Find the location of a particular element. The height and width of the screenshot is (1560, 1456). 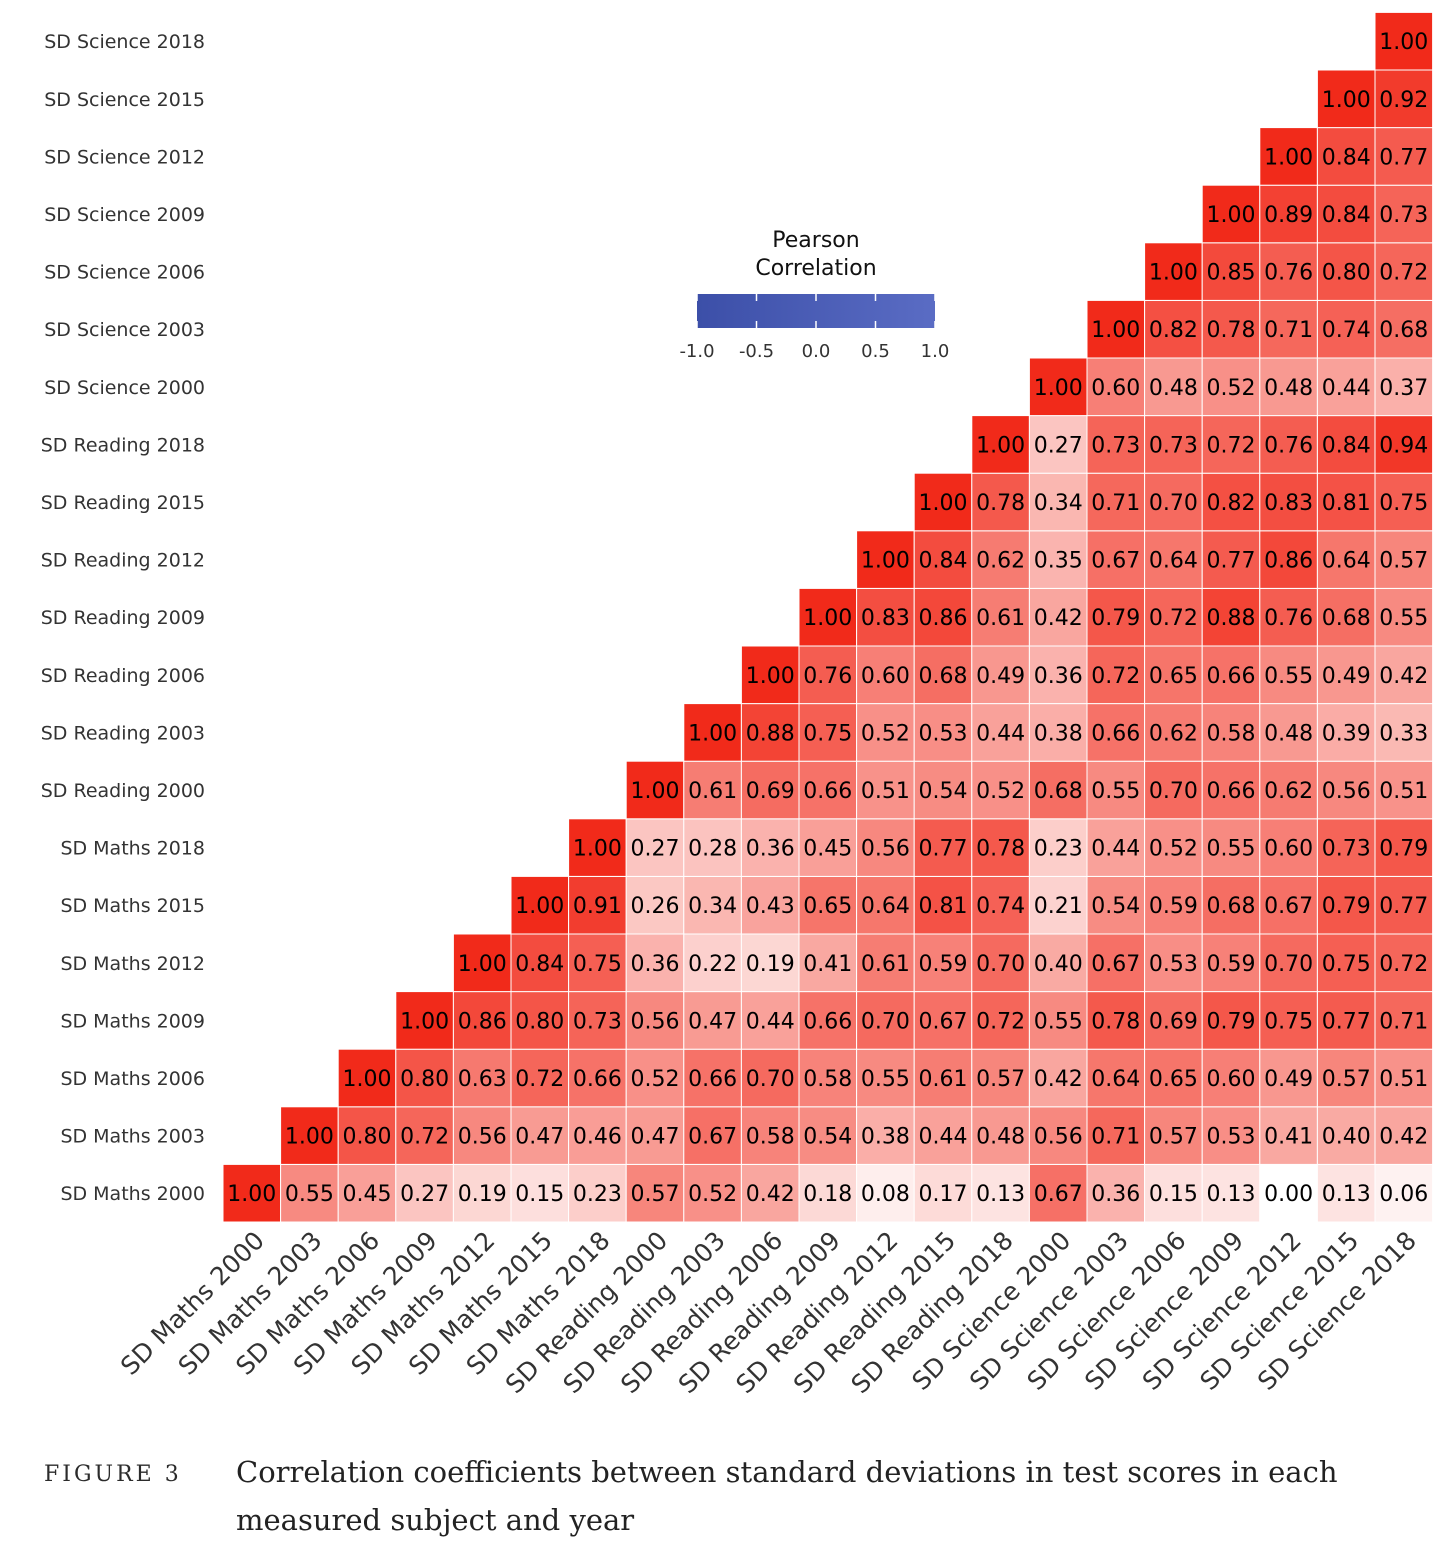

heatmap-cell-value: 0.77 is located at coordinates (1403, 906).